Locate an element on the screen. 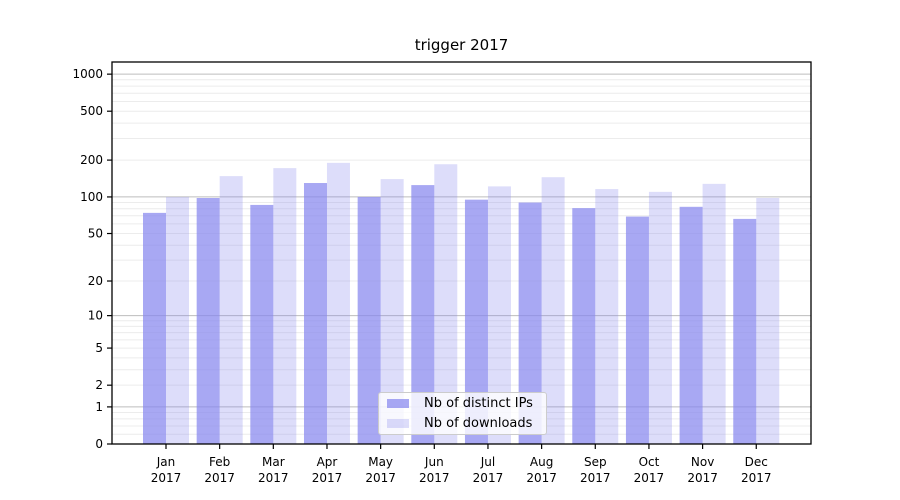  x-tick-label: Jun is located at coordinates (434, 462).